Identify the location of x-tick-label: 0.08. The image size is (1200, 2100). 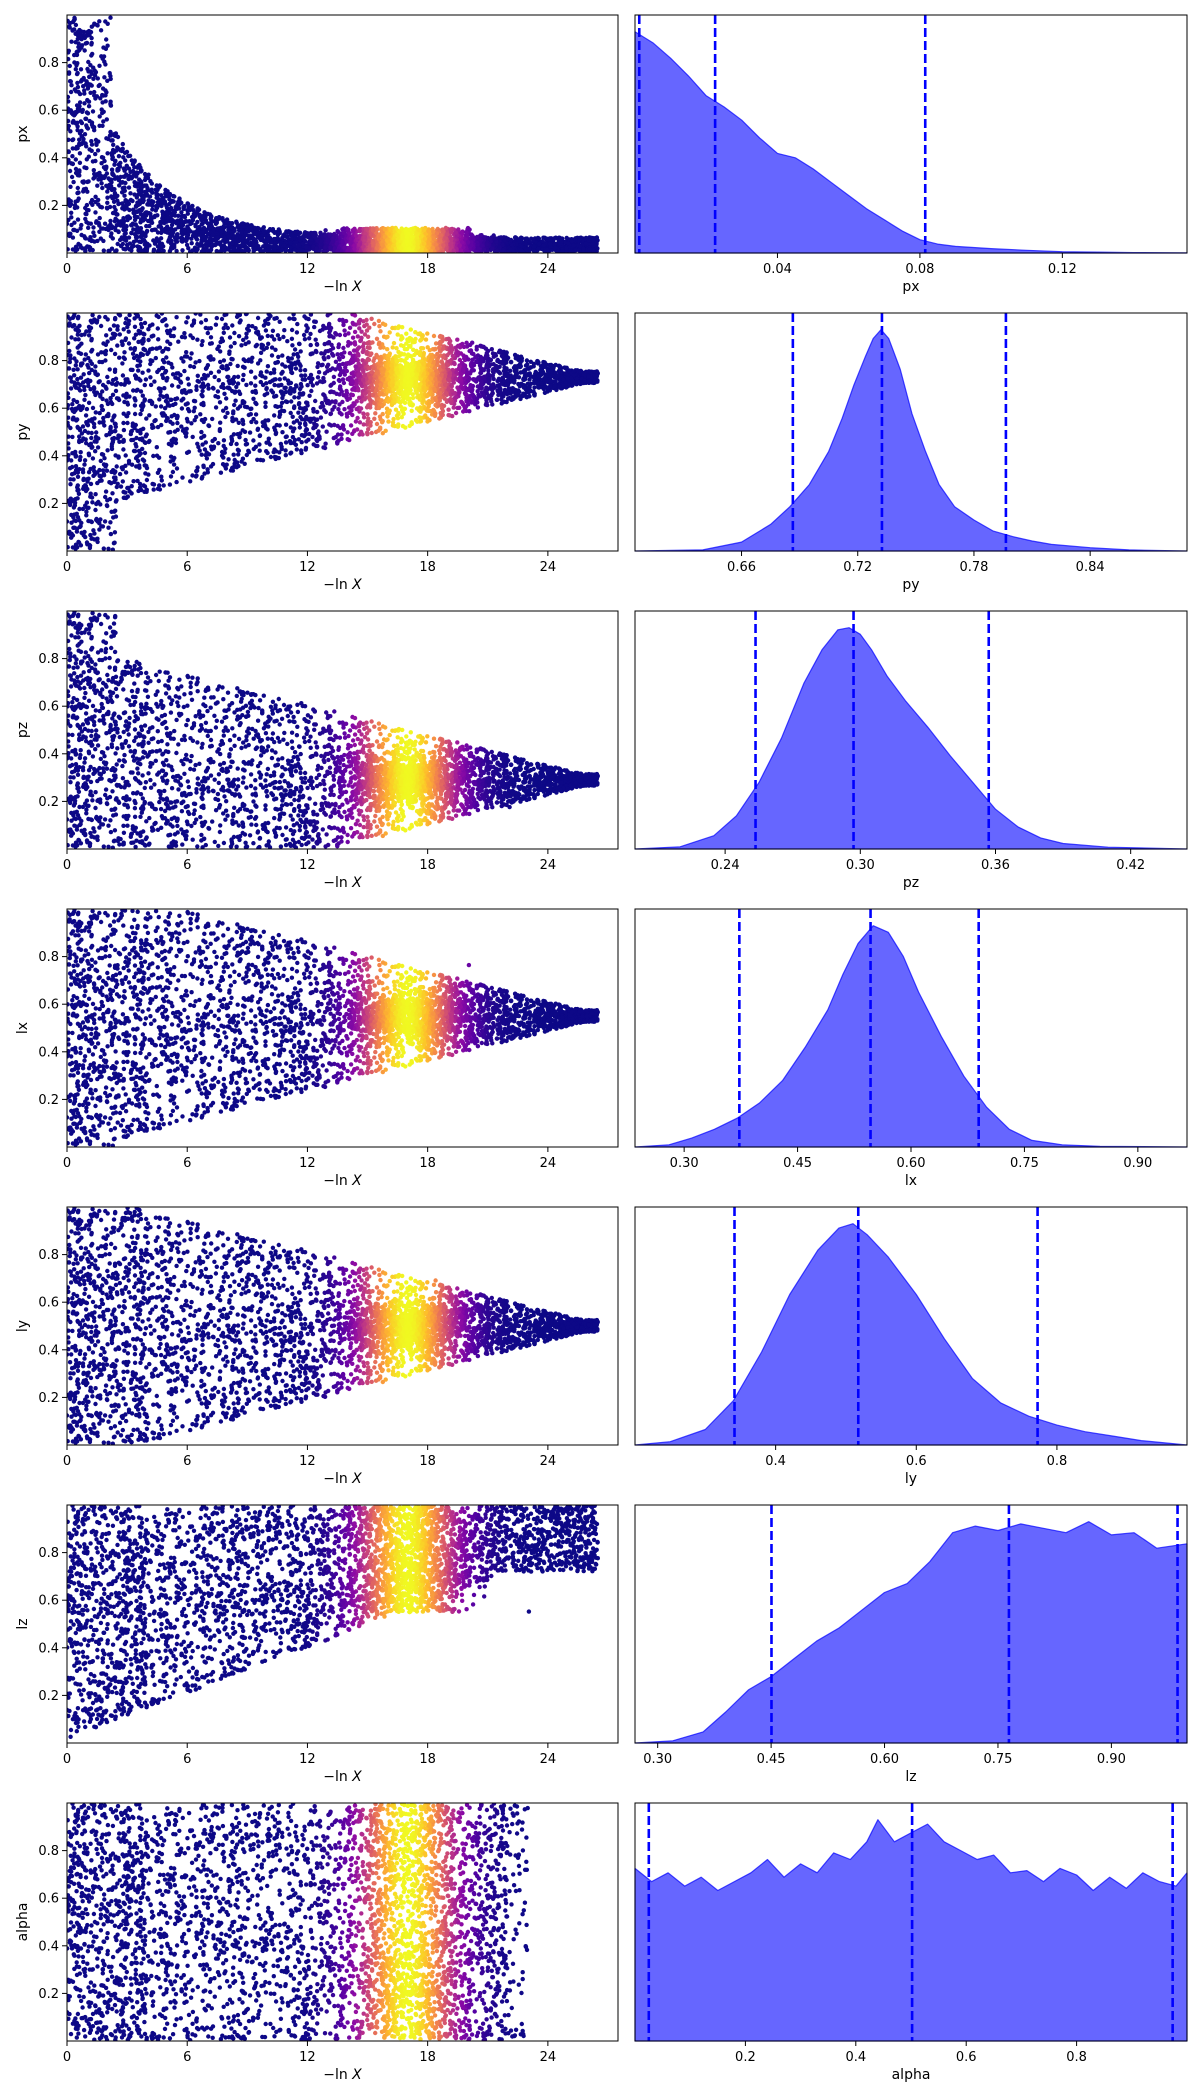
(919, 269).